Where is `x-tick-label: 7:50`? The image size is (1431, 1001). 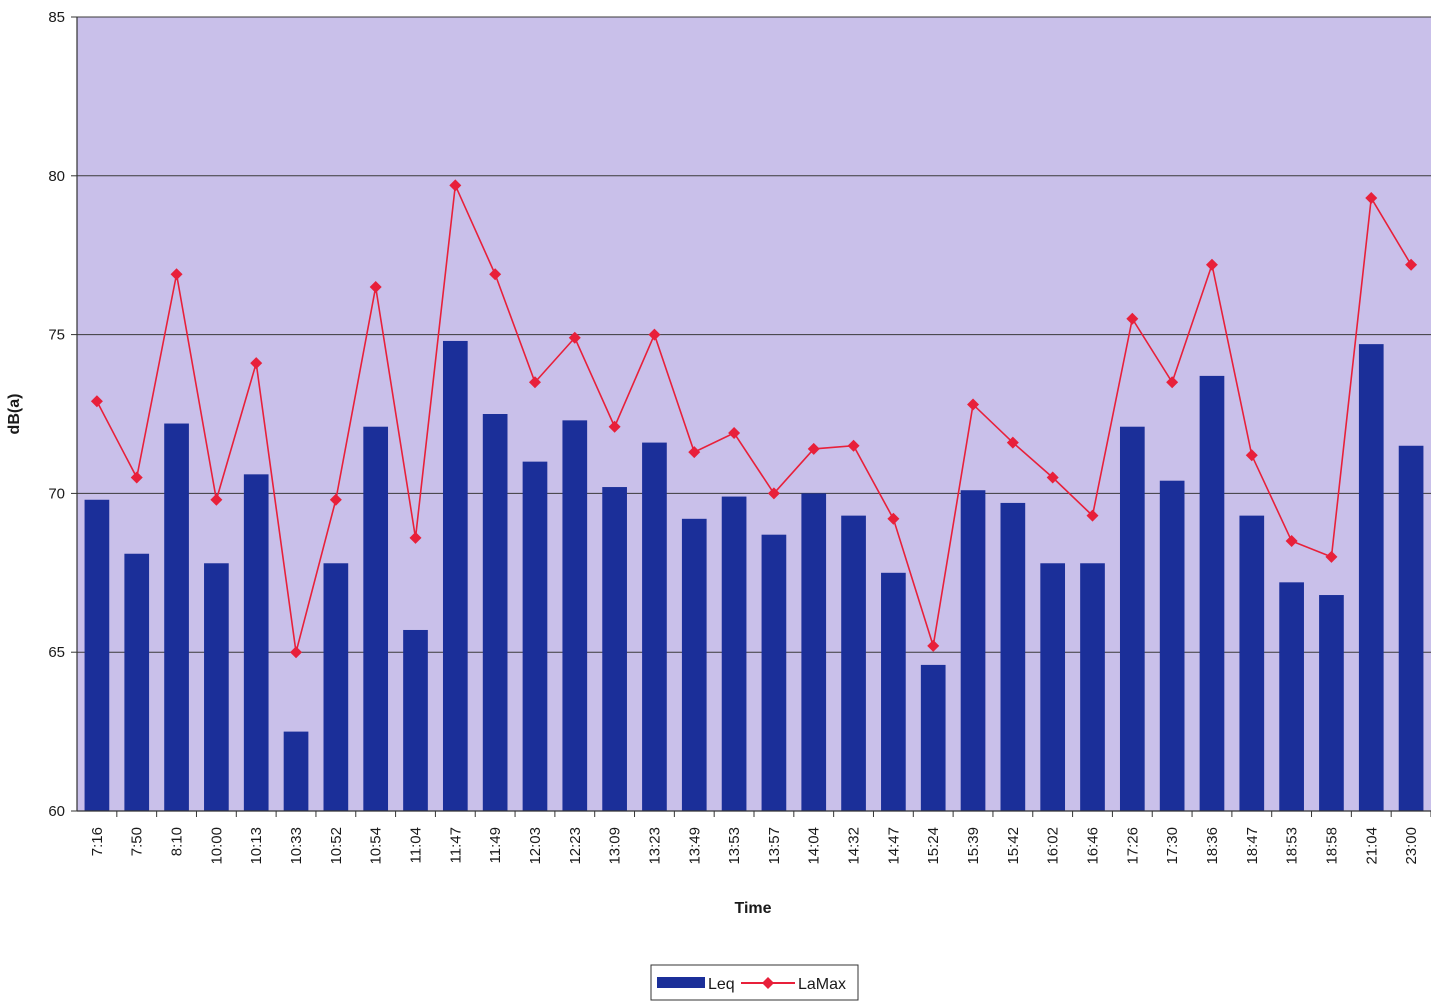 x-tick-label: 7:50 is located at coordinates (137, 841).